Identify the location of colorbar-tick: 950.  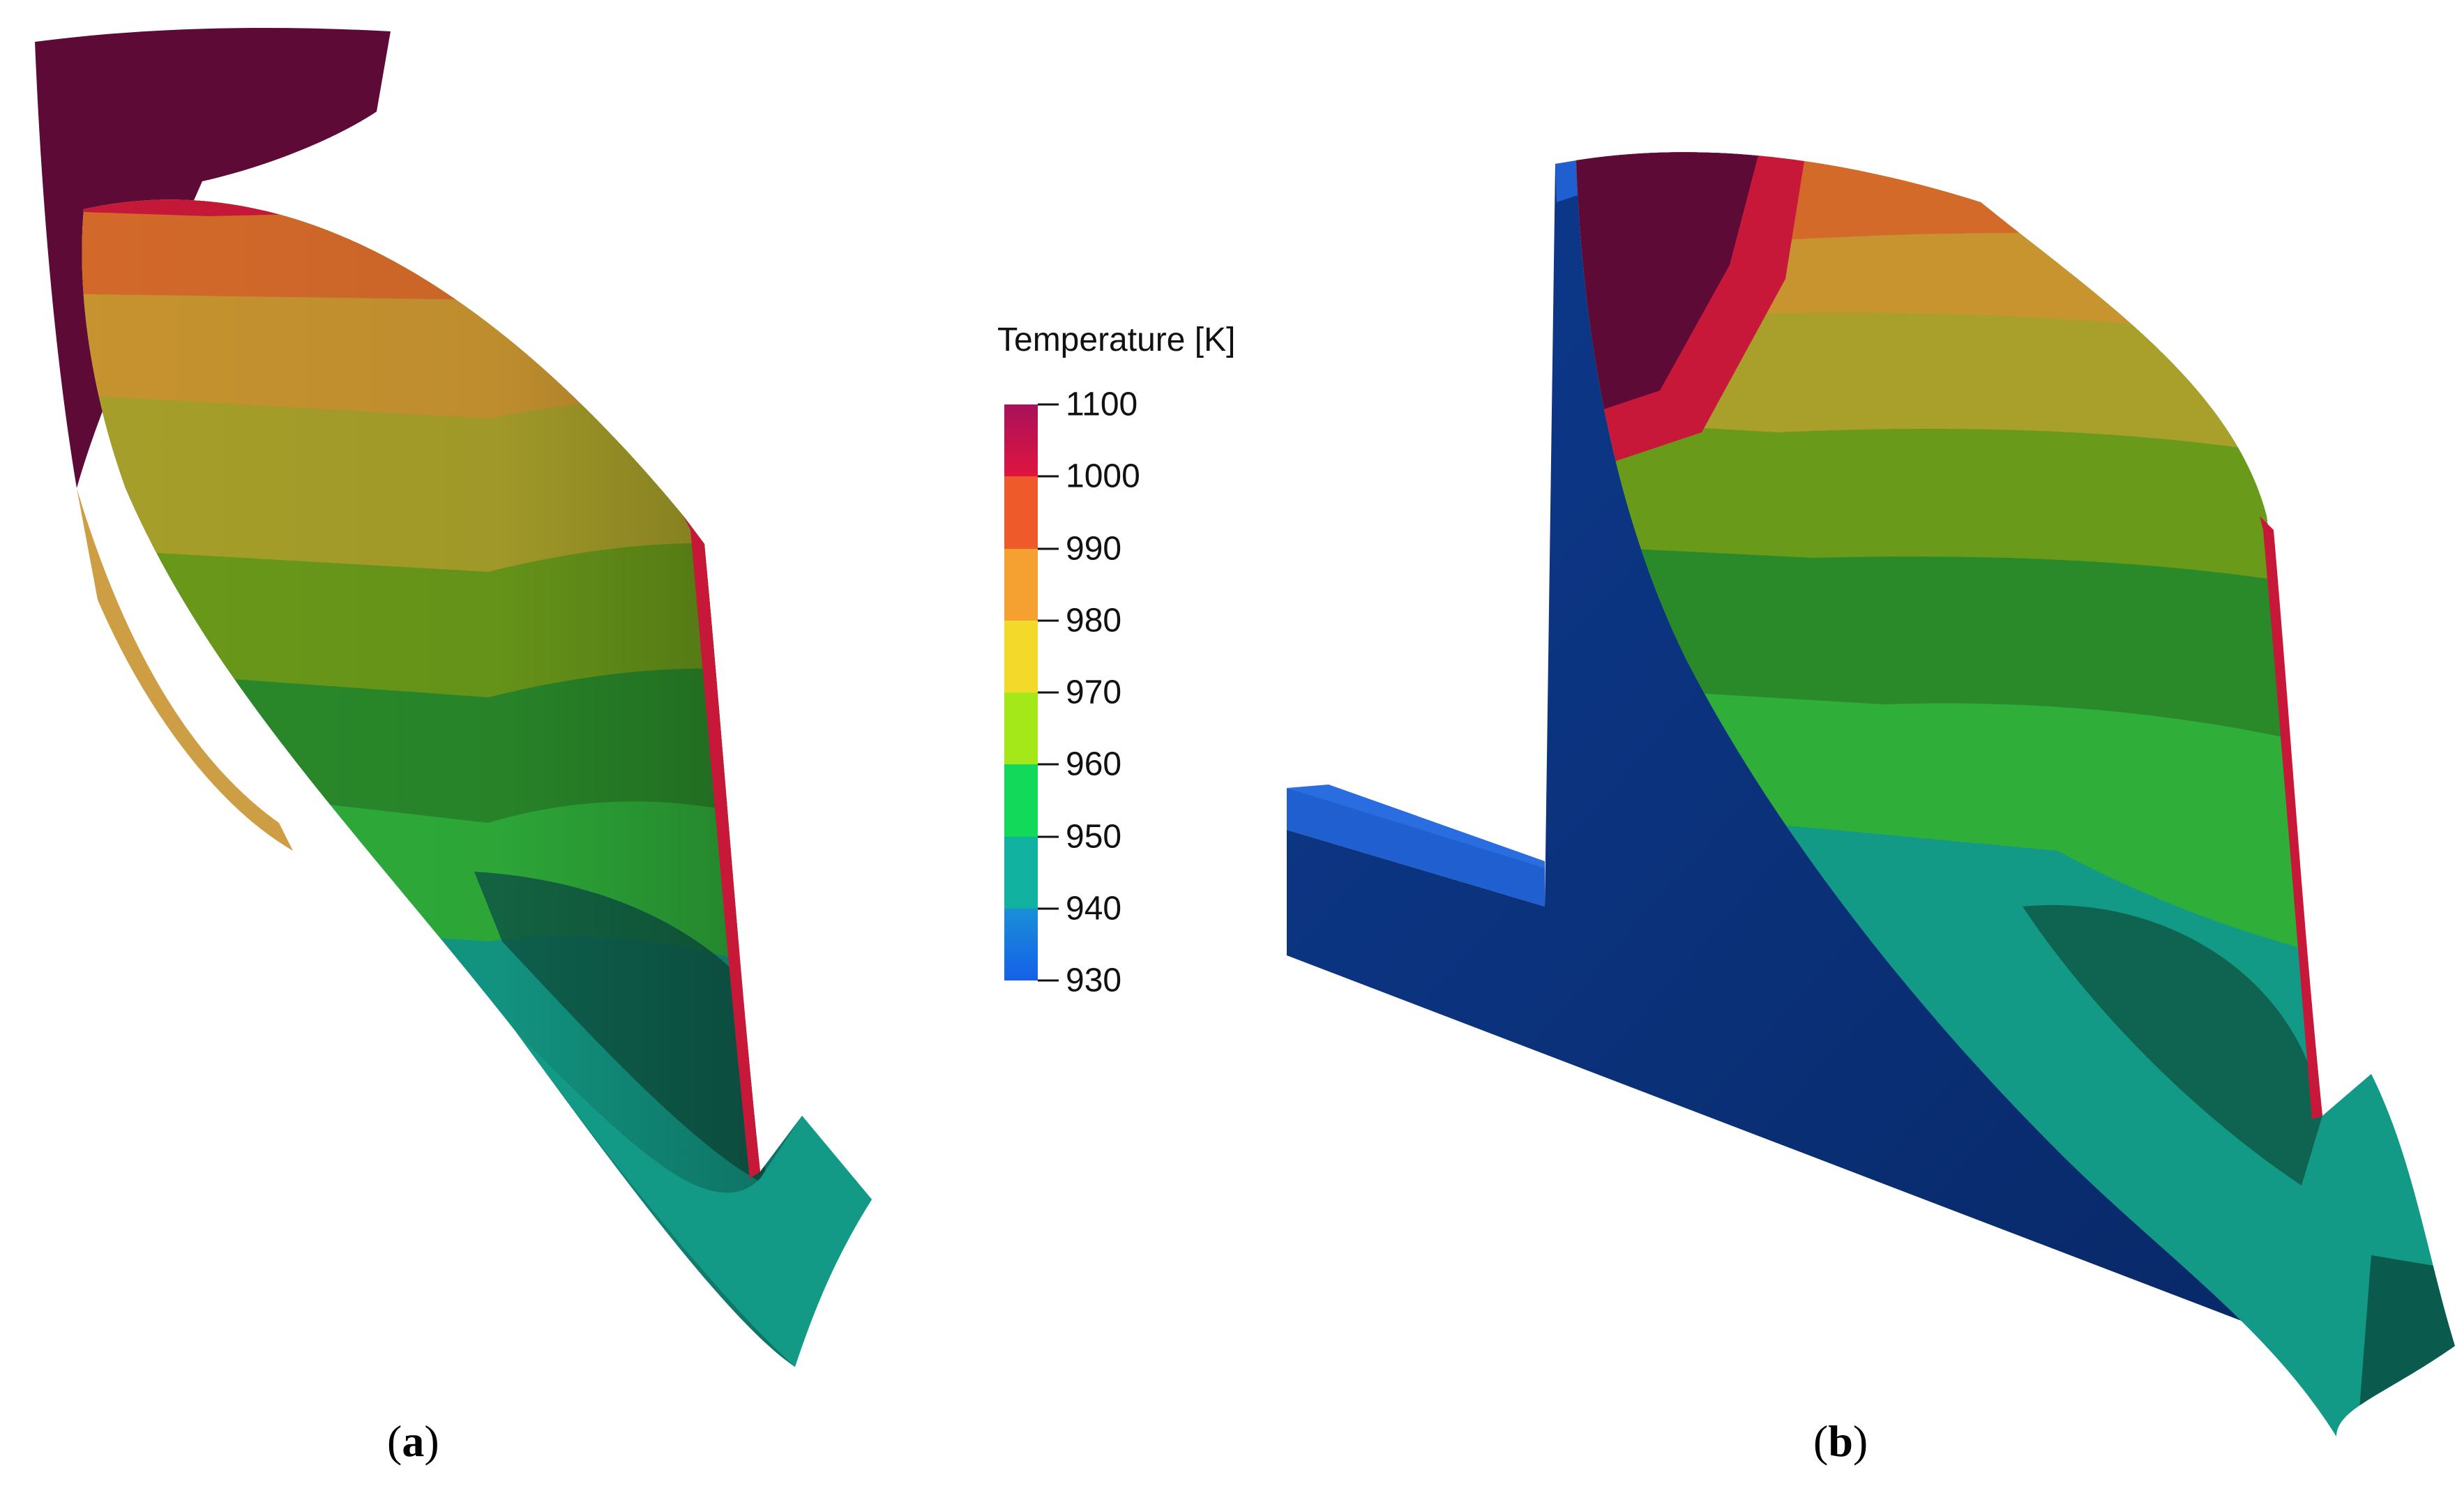
(1080, 836).